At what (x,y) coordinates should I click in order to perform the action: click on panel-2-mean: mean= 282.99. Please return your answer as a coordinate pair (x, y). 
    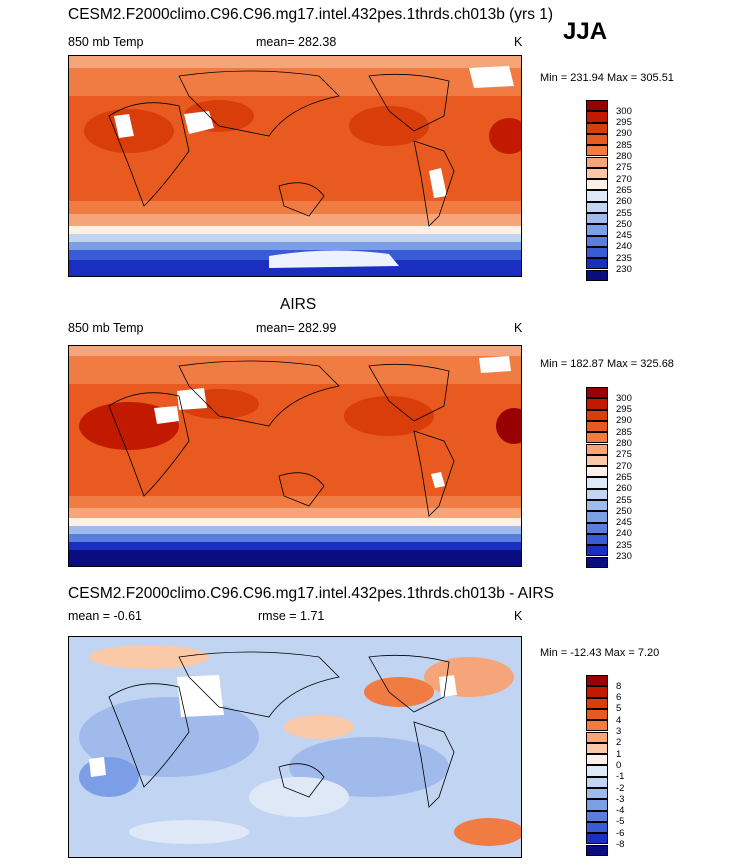
    Looking at the image, I should click on (296, 328).